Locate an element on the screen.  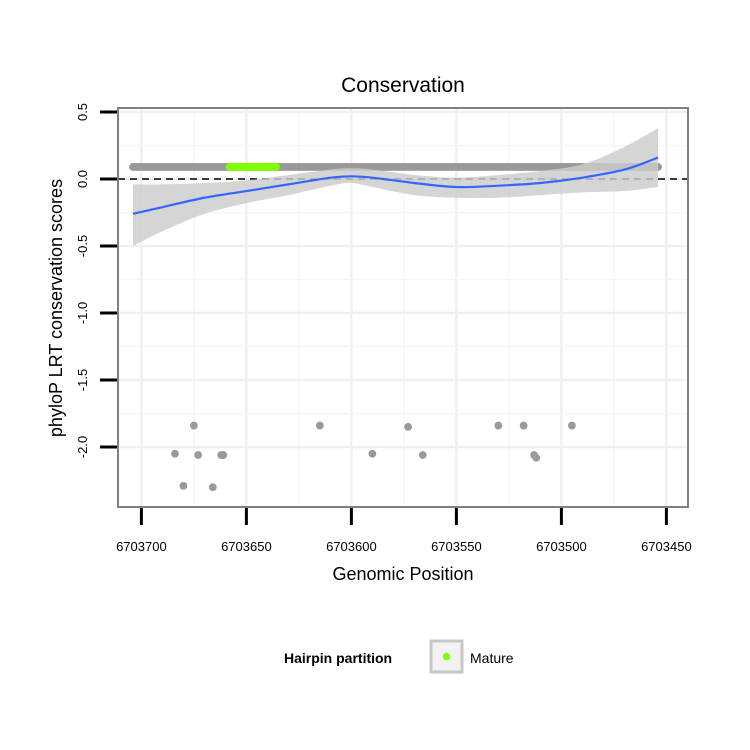
y-axis-label: phyloP LRT conservation scores is located at coordinates (56, 308).